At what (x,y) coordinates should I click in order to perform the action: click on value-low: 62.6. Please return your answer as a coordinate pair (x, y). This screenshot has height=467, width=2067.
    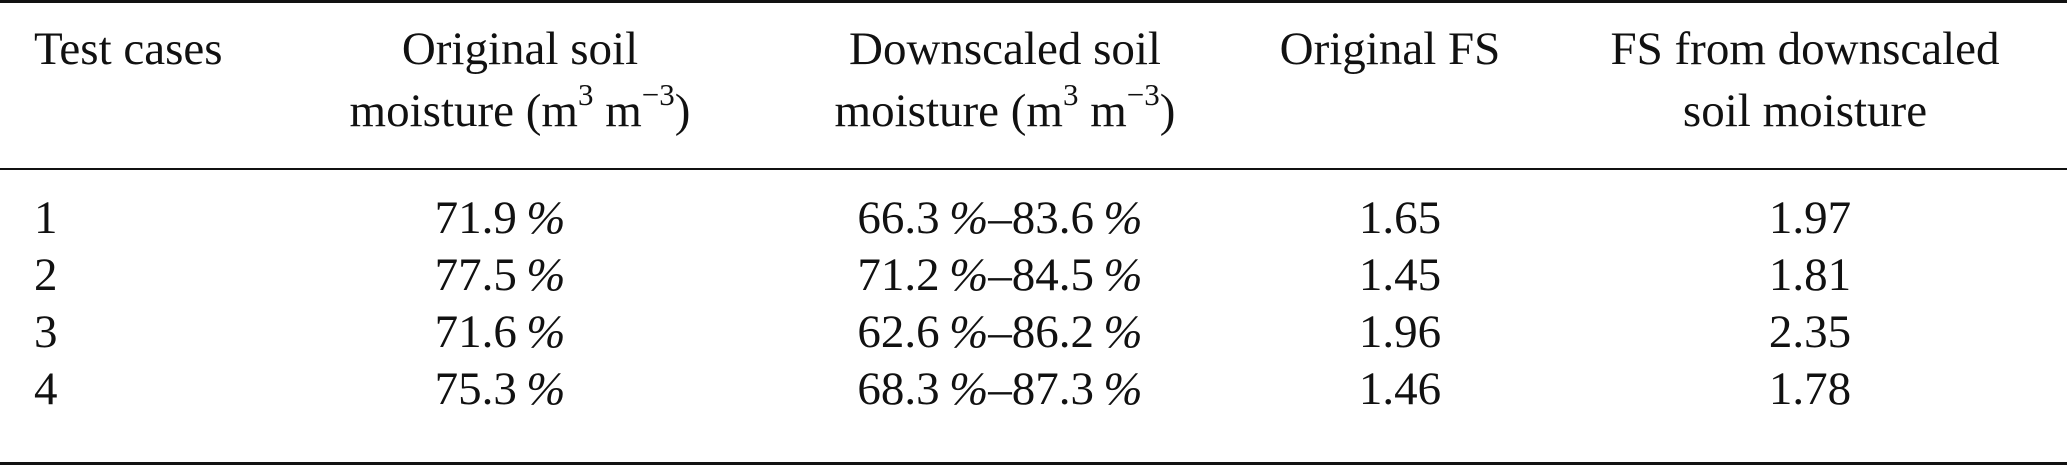
    Looking at the image, I should click on (898, 332).